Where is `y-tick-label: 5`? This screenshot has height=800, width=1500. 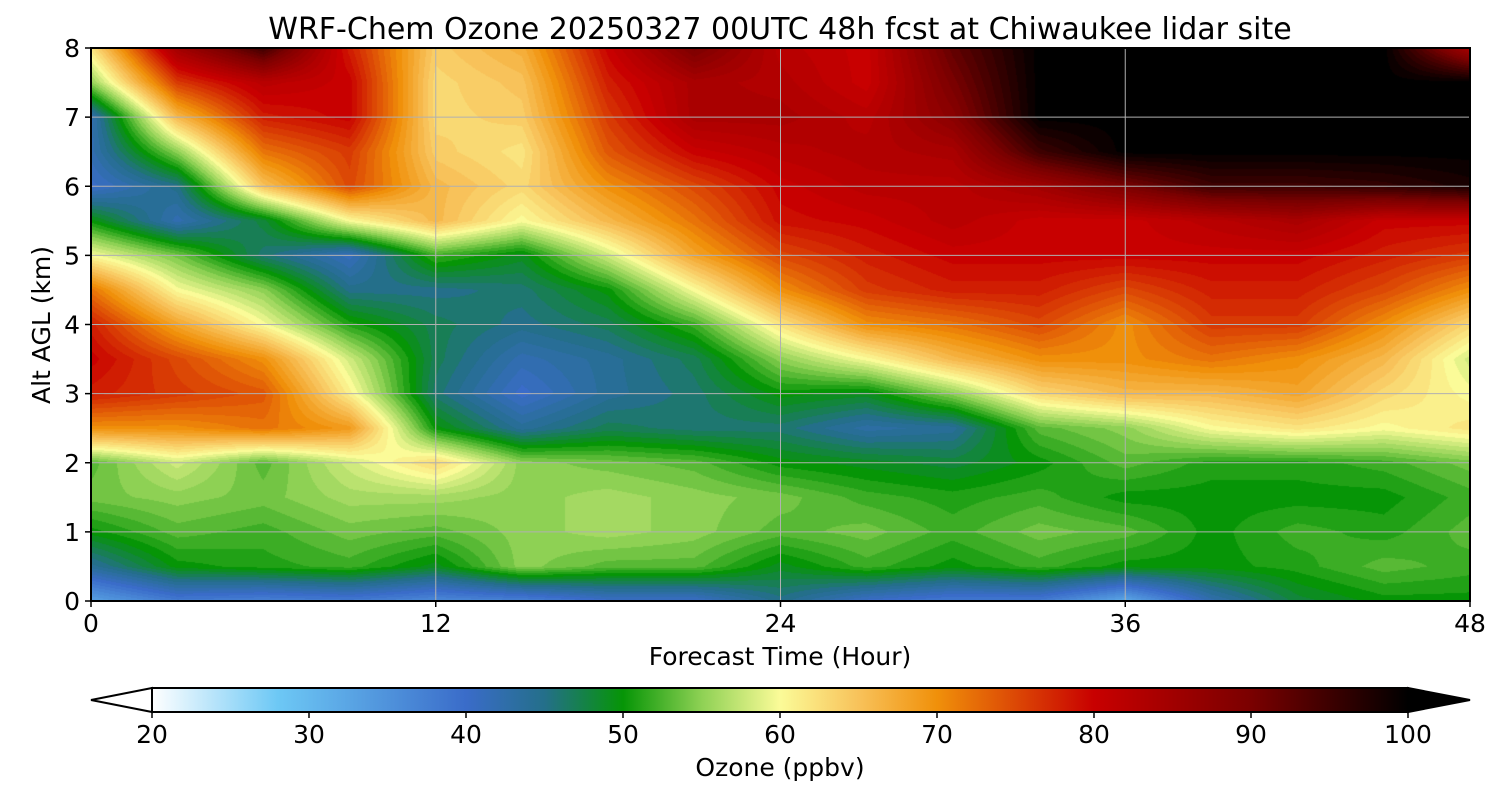 y-tick-label: 5 is located at coordinates (72, 255).